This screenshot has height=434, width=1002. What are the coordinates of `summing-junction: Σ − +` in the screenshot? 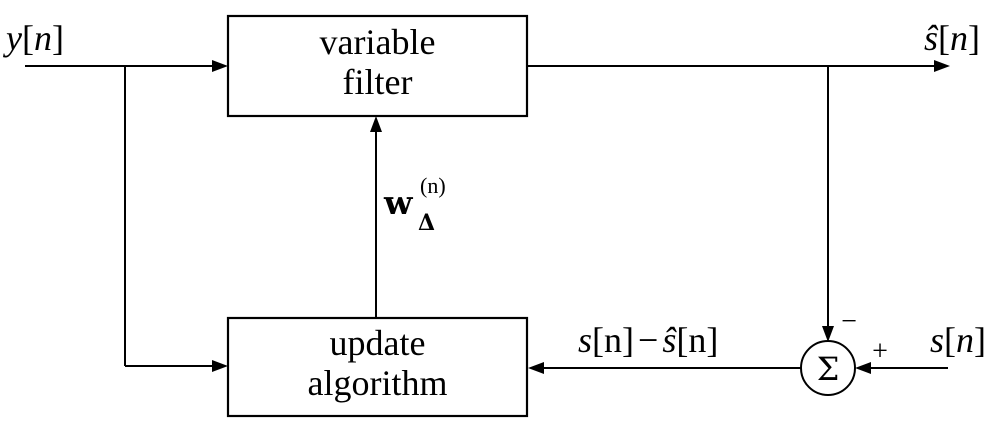 It's located at (844, 351).